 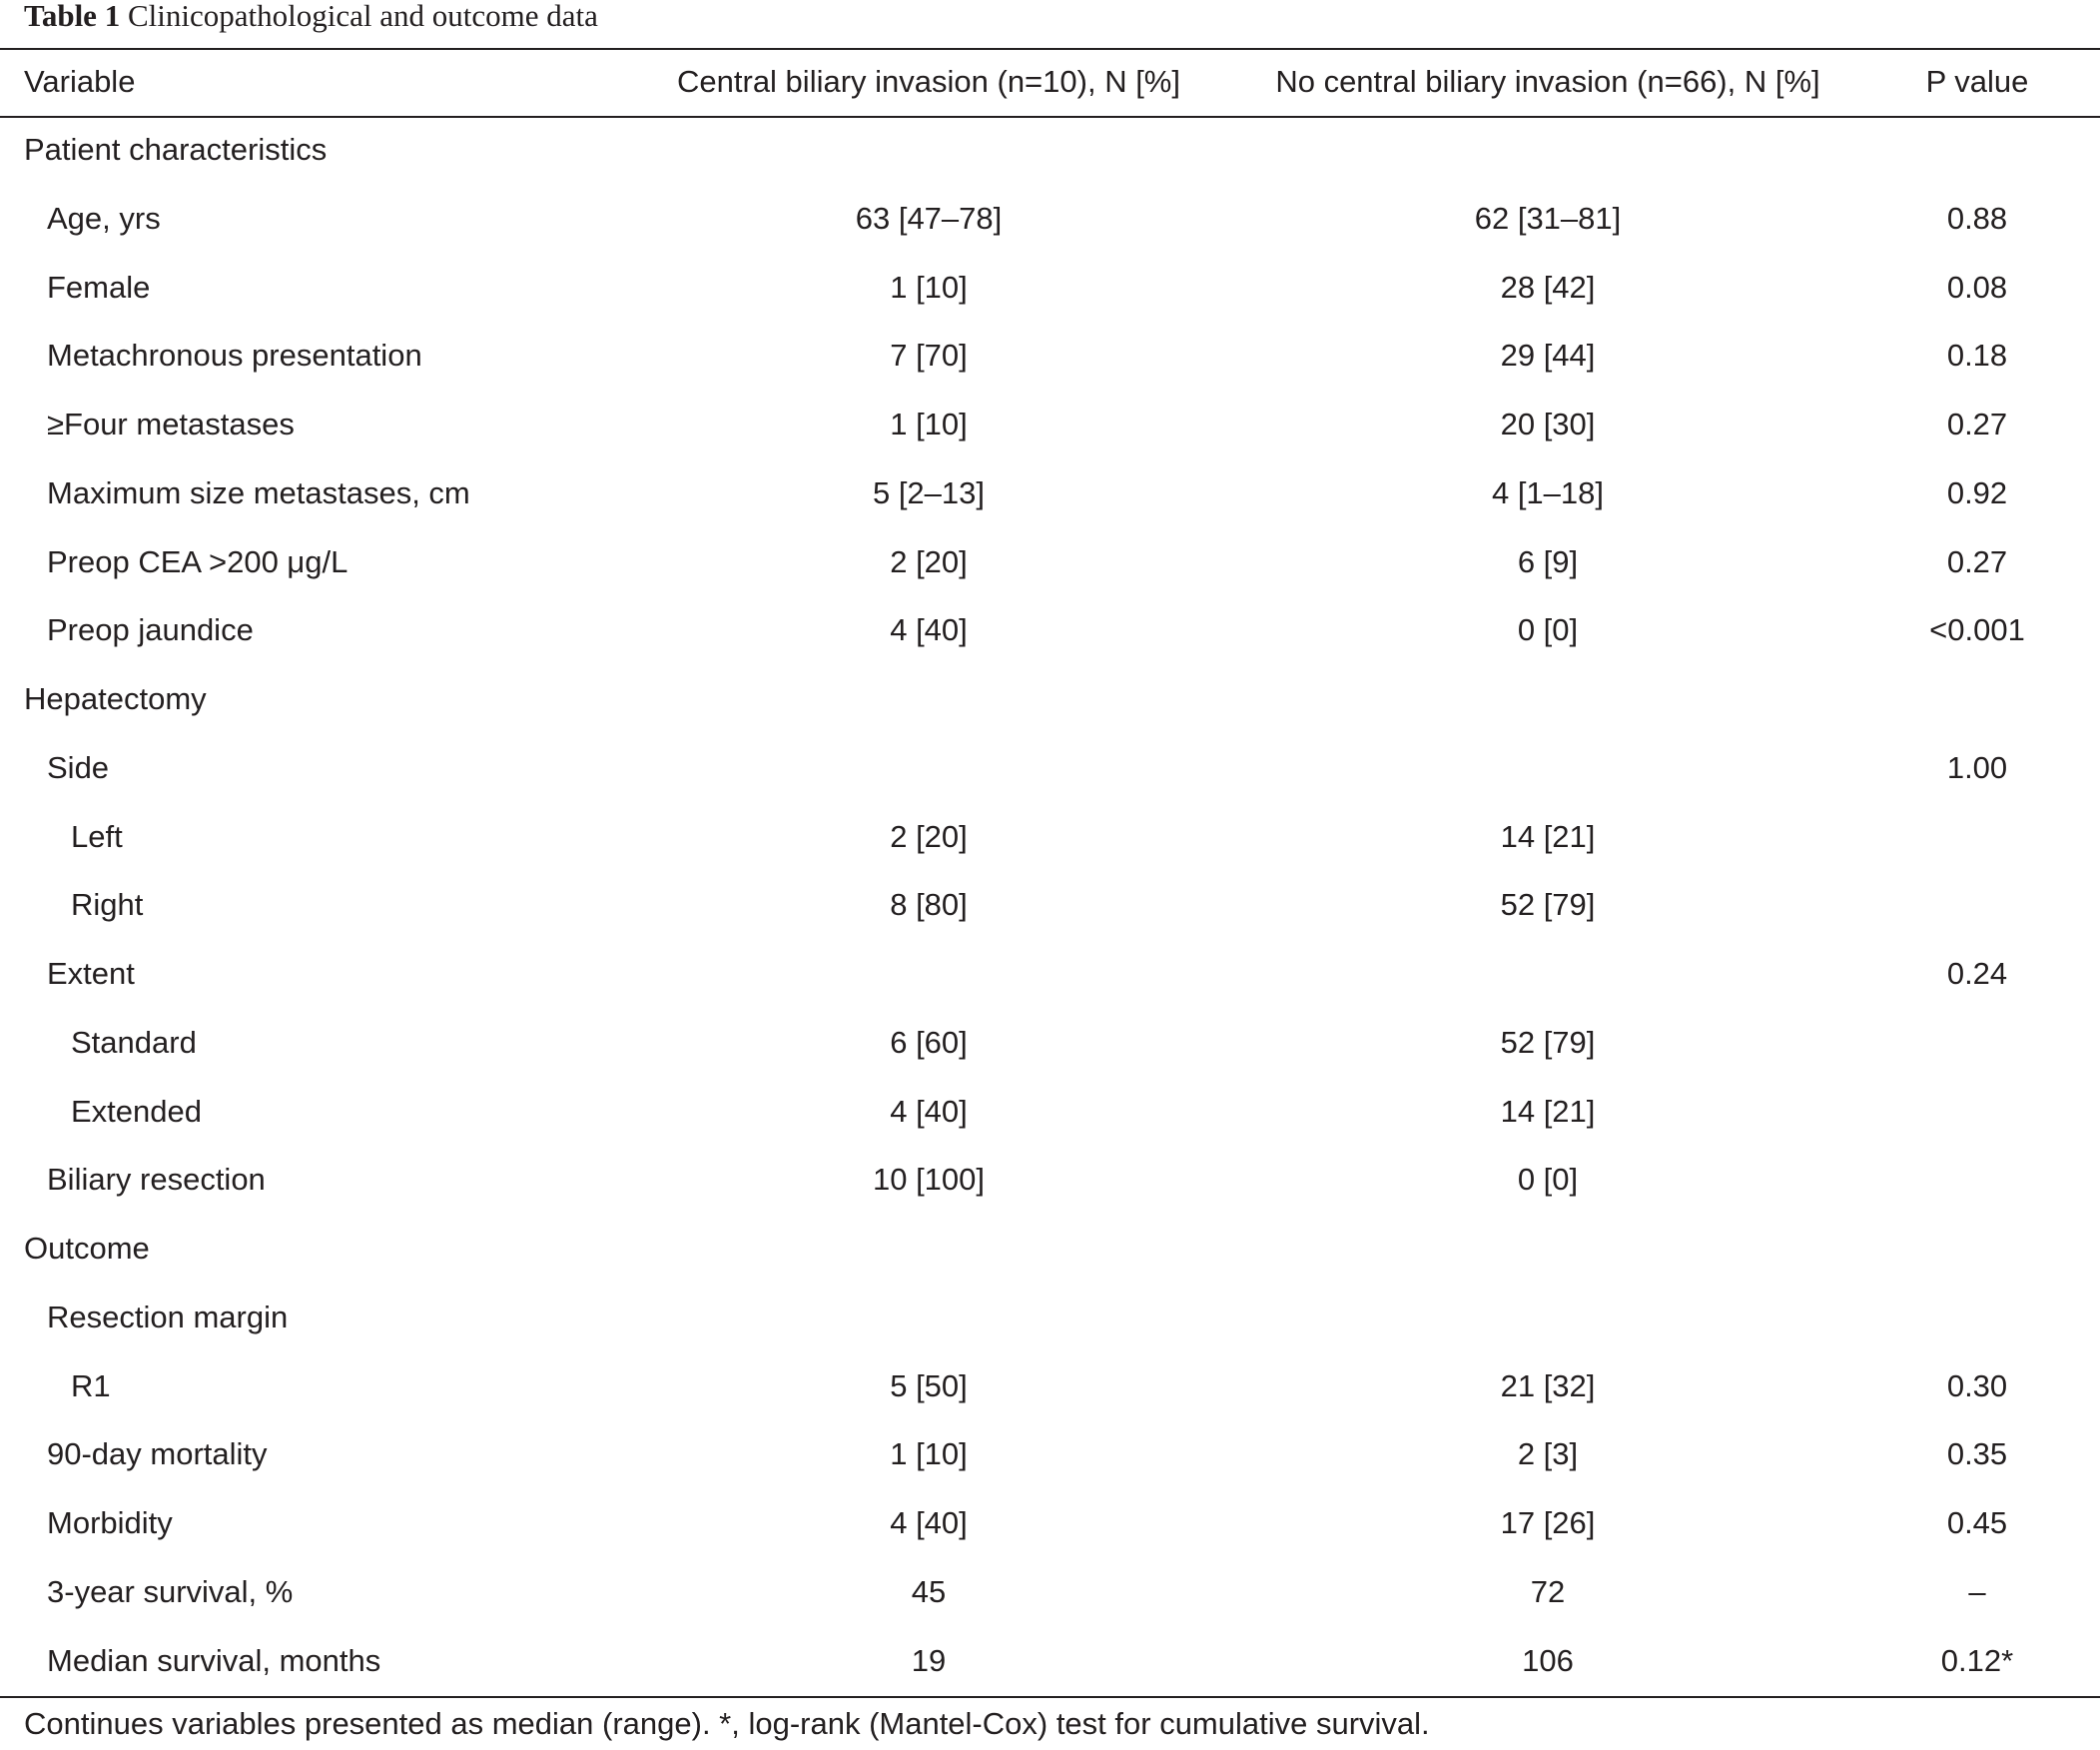 What do you see at coordinates (97, 836) in the screenshot?
I see `row-label: Left` at bounding box center [97, 836].